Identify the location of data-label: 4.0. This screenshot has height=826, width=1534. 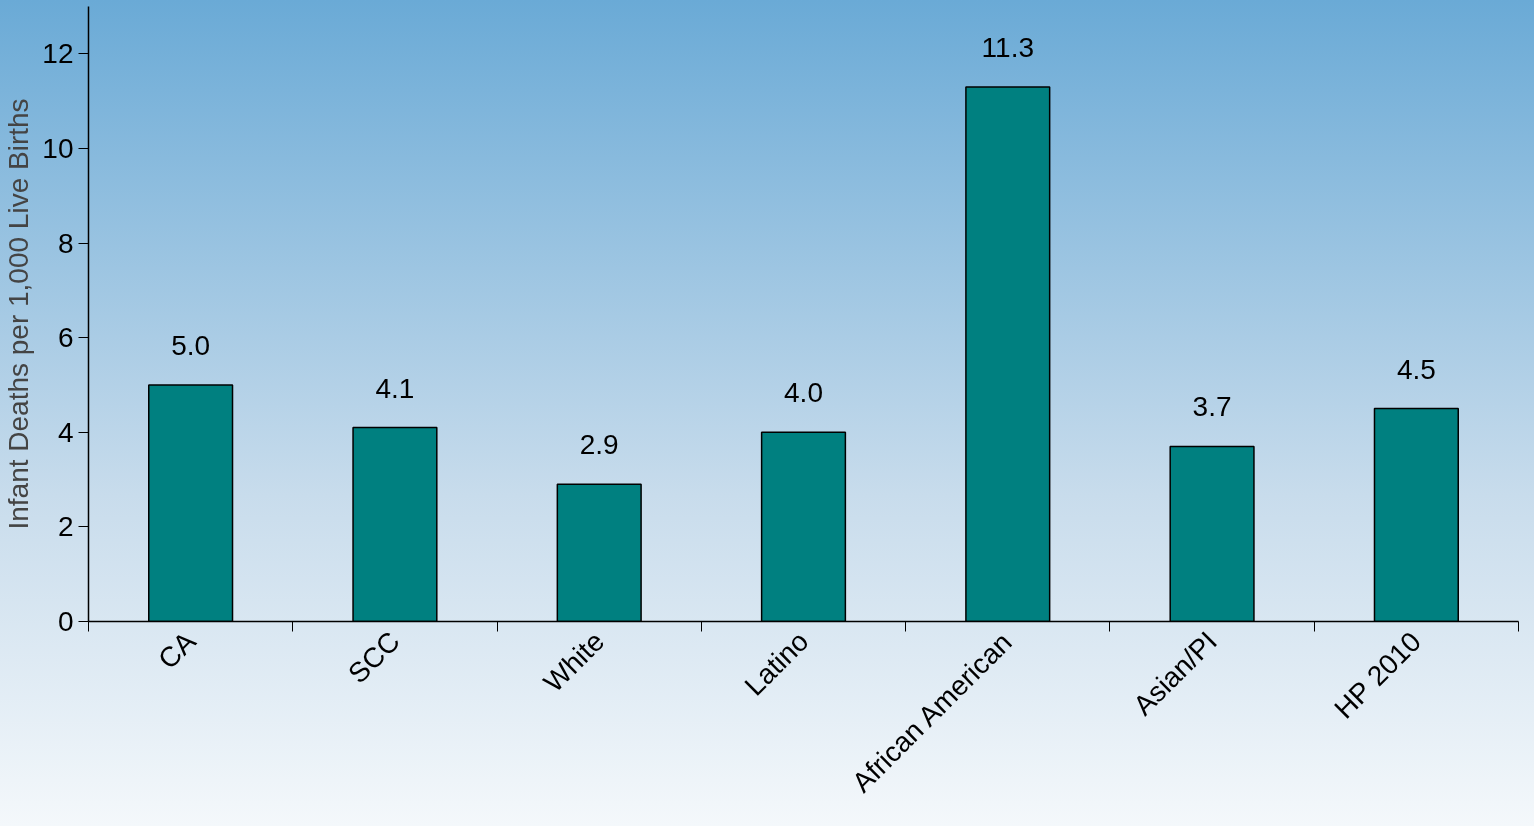
(803, 393).